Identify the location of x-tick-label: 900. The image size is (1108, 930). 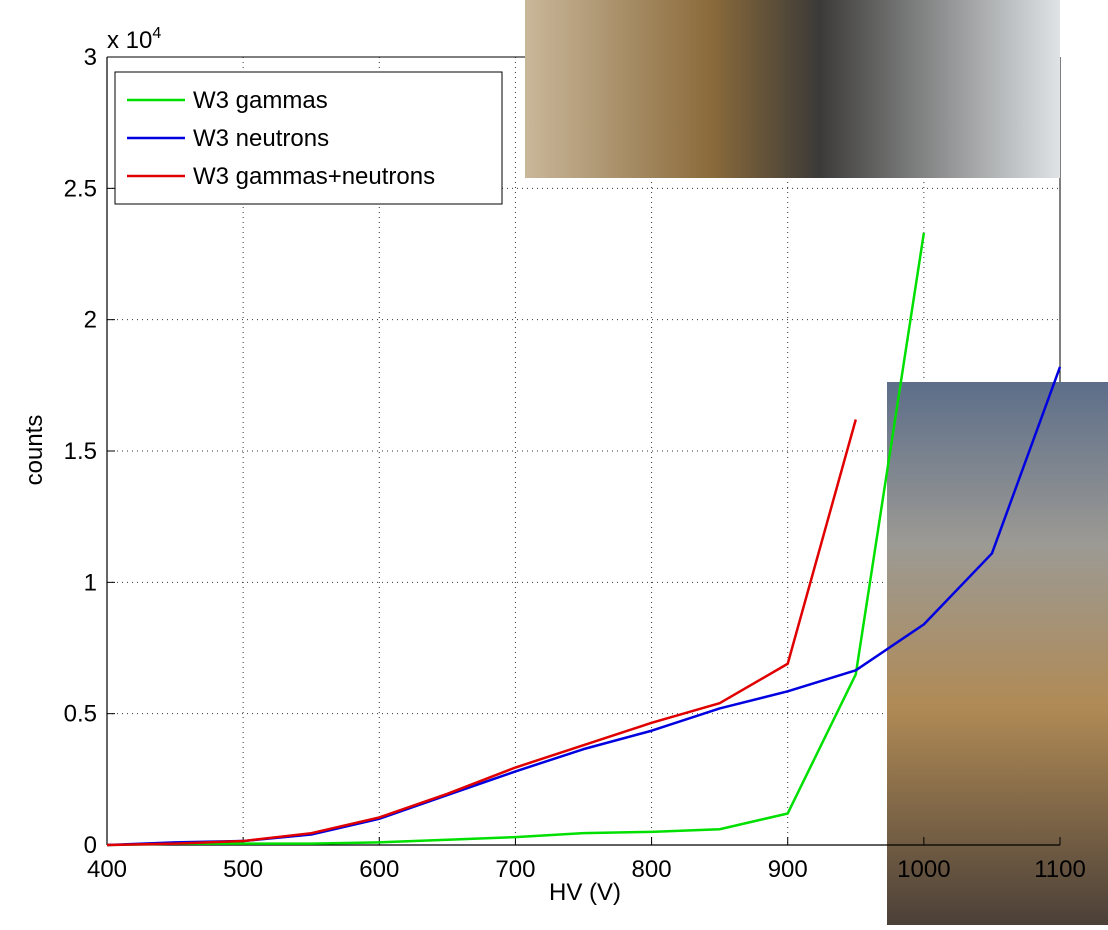
(788, 869).